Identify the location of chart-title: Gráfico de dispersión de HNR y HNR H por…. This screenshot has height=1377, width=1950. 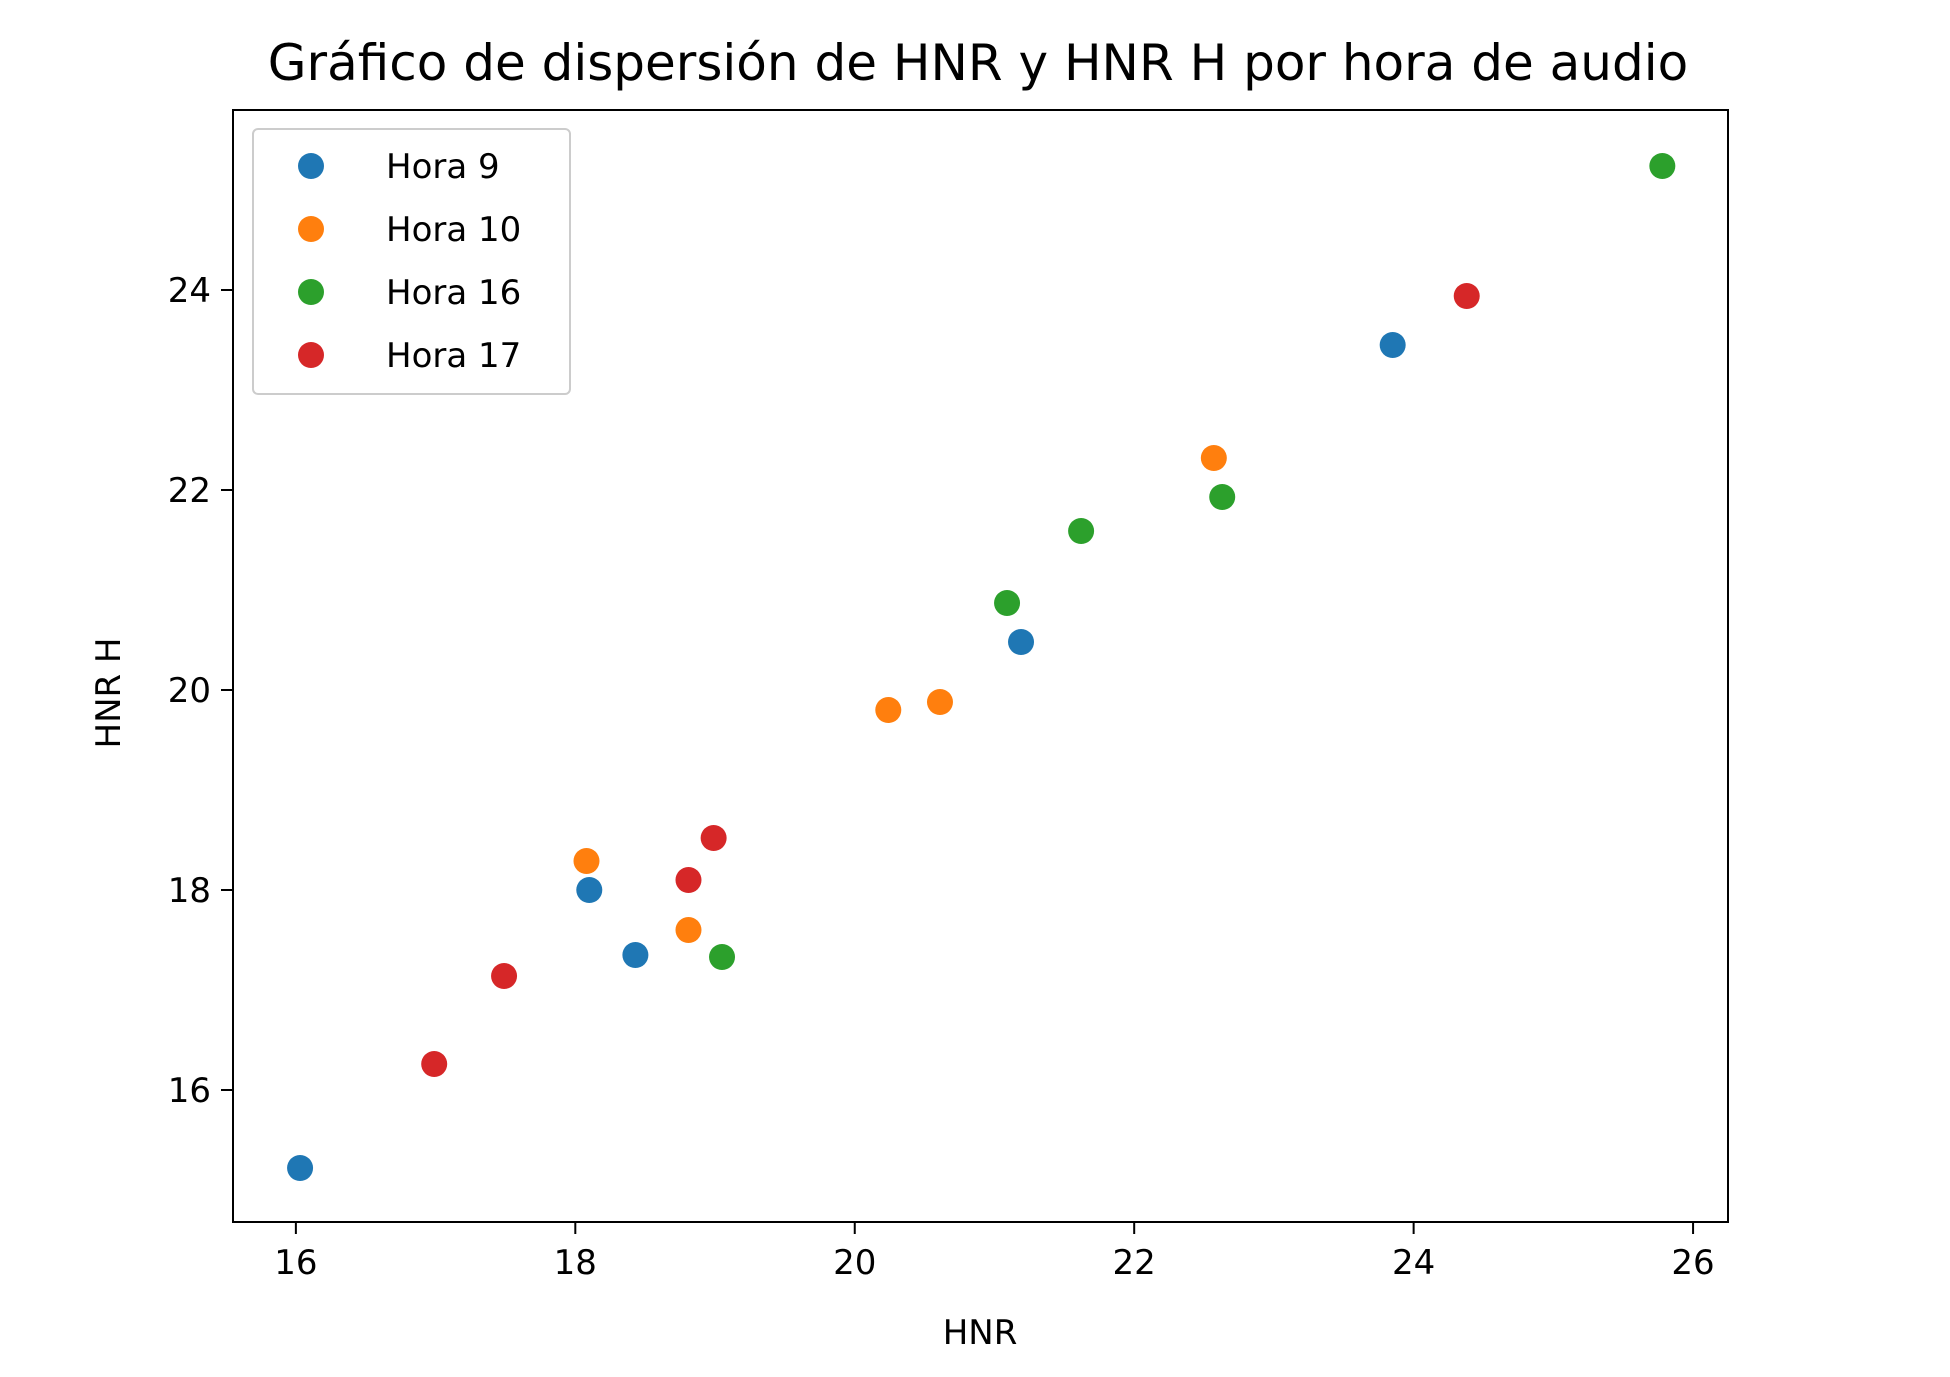
(978, 63).